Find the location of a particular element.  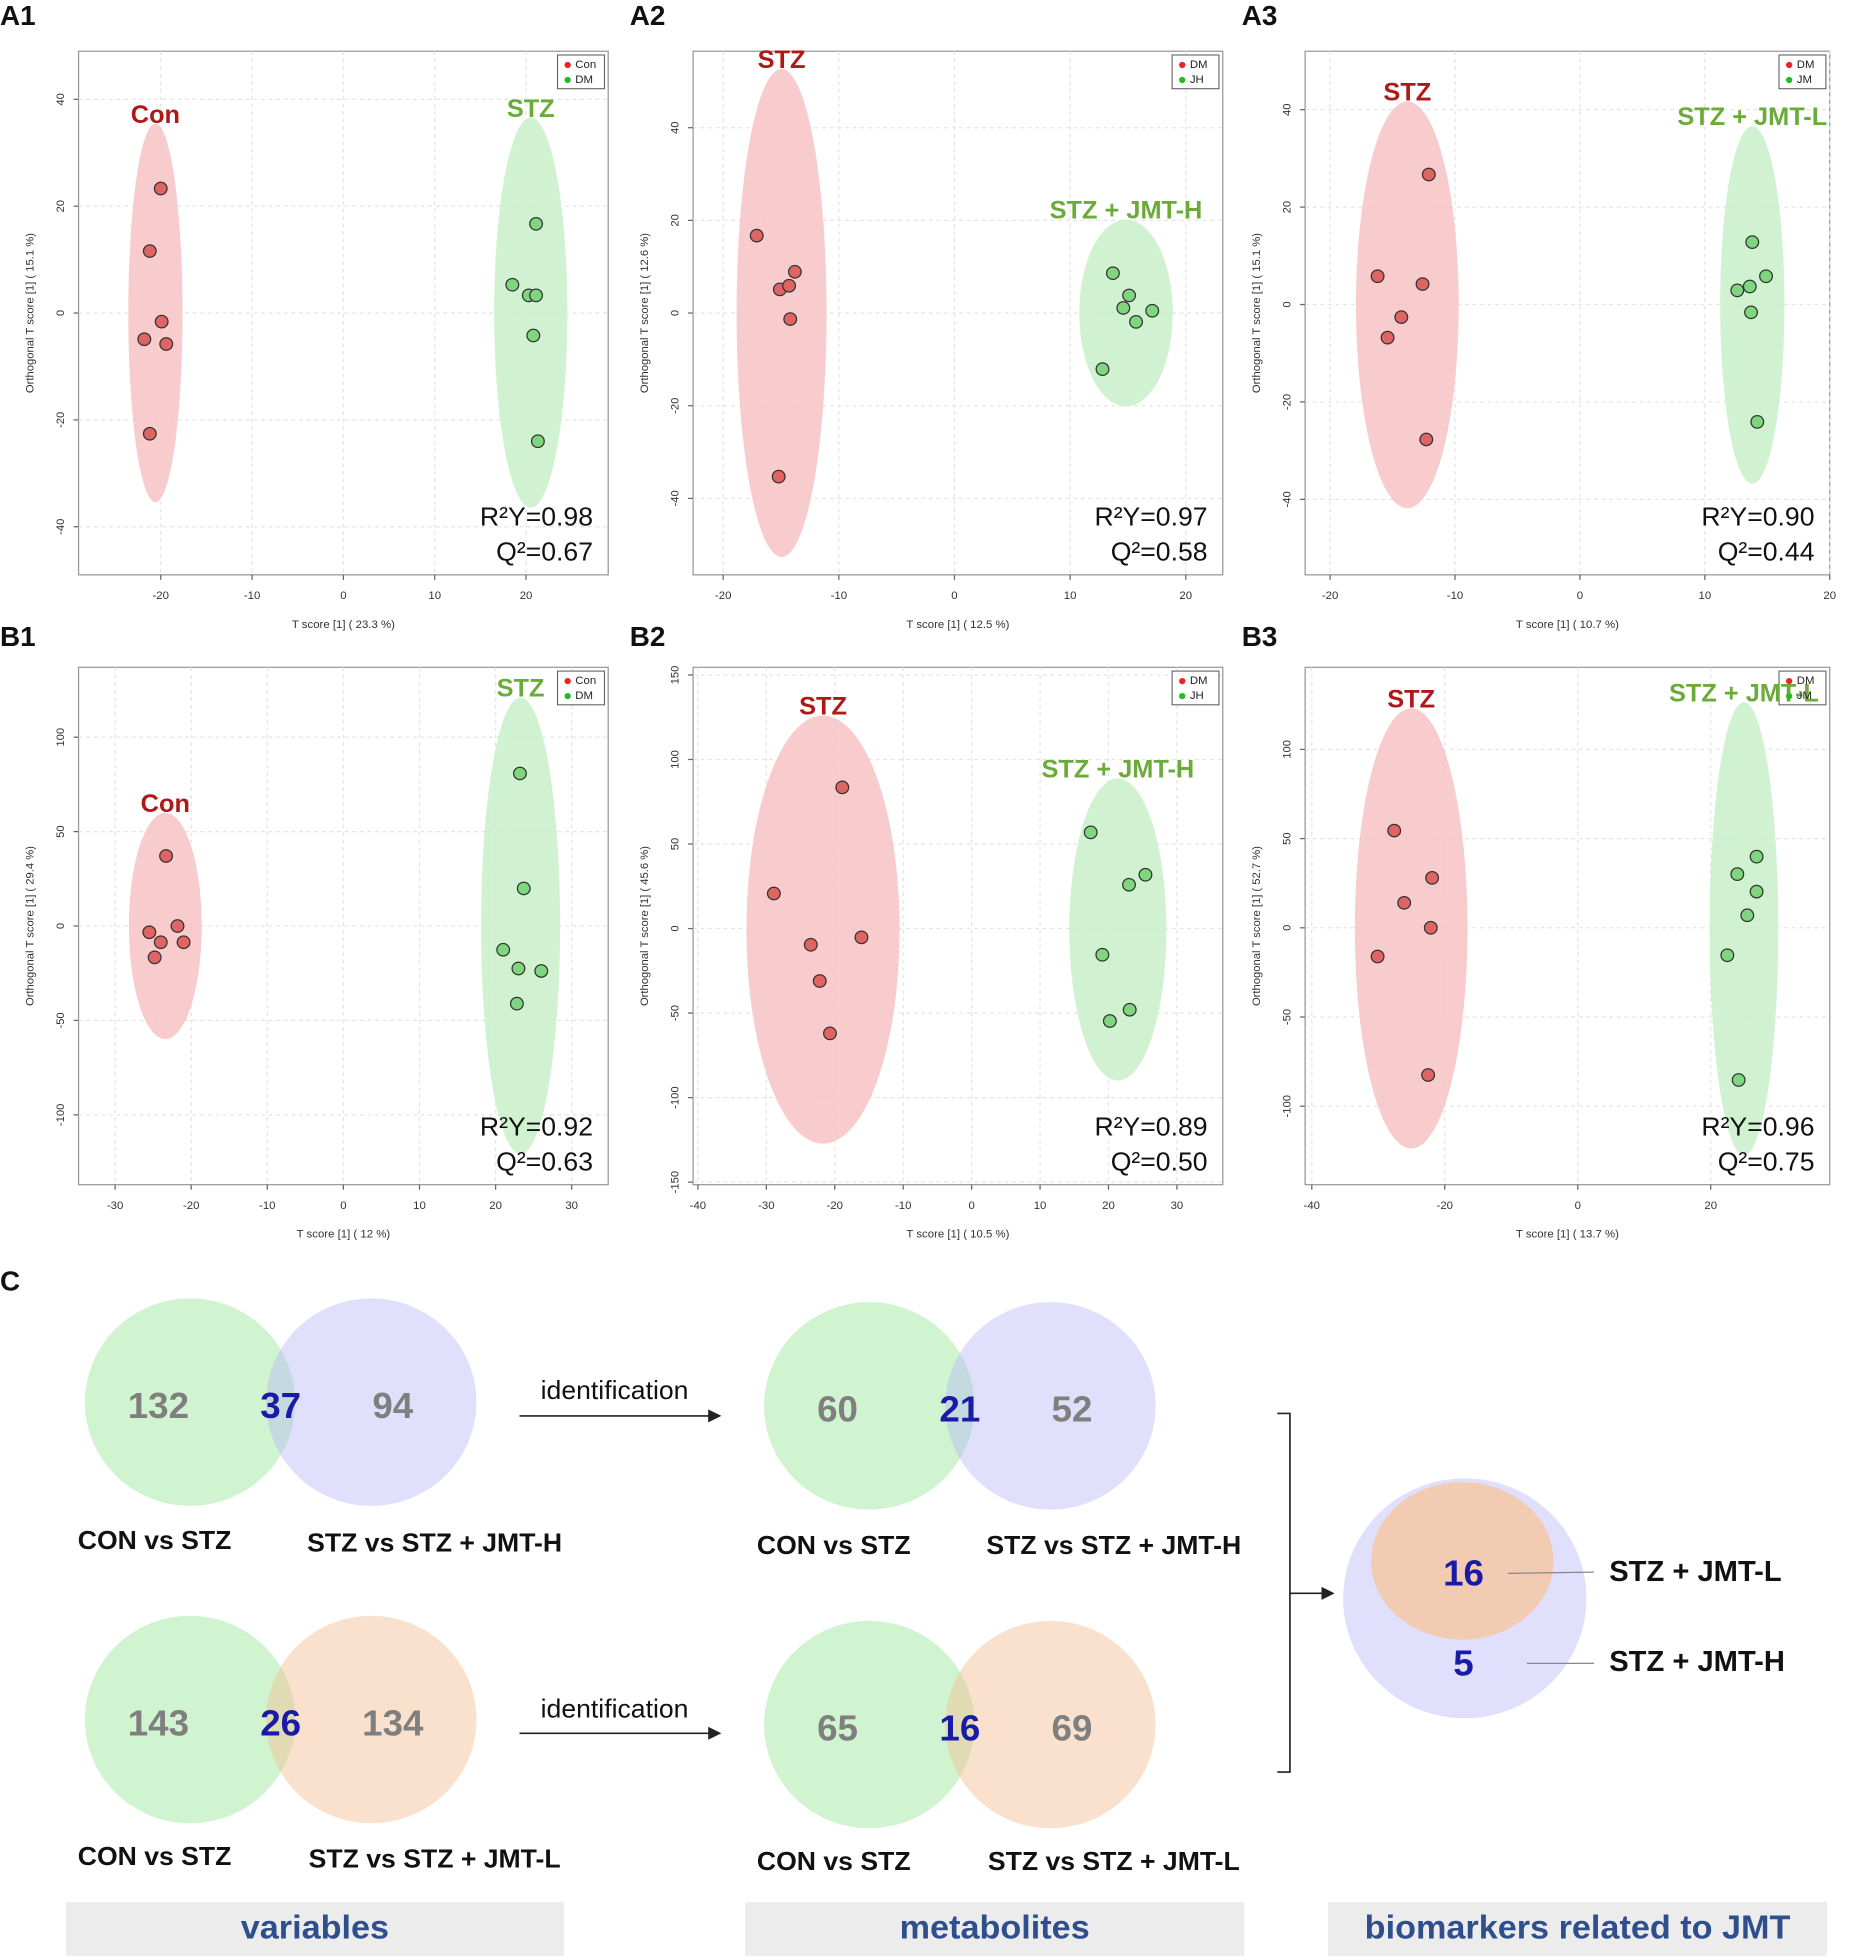

group-label: STZ is located at coordinates (531, 109).